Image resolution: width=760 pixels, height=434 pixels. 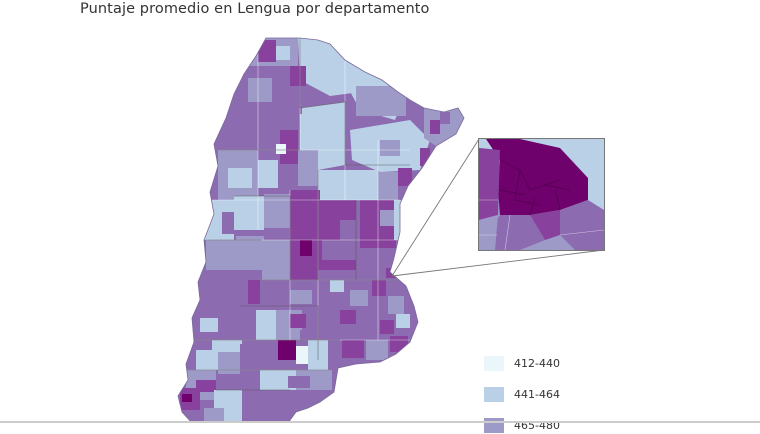 I want to click on bottom-divider, so click(x=380, y=422).